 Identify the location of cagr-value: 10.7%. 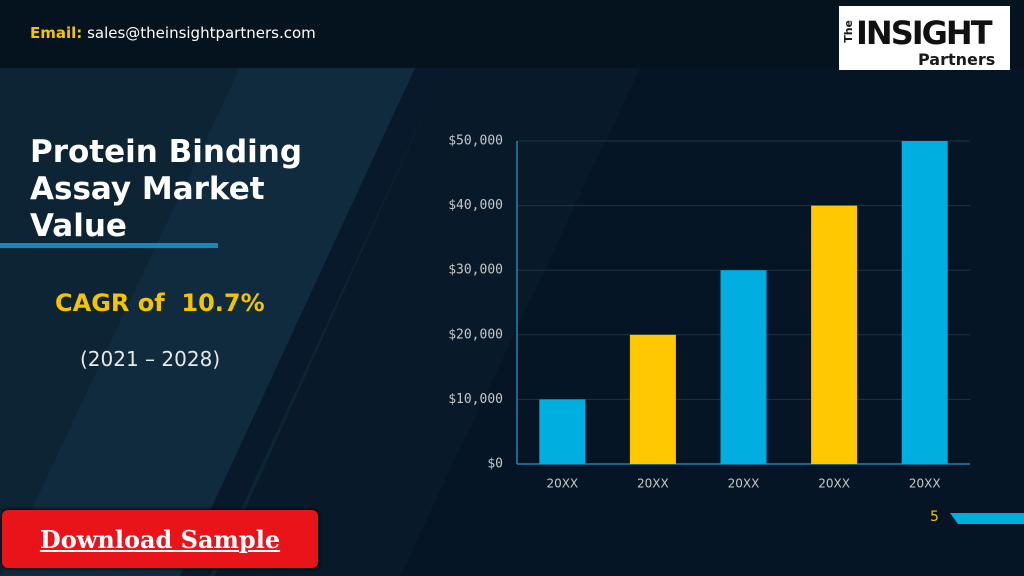
(223, 303).